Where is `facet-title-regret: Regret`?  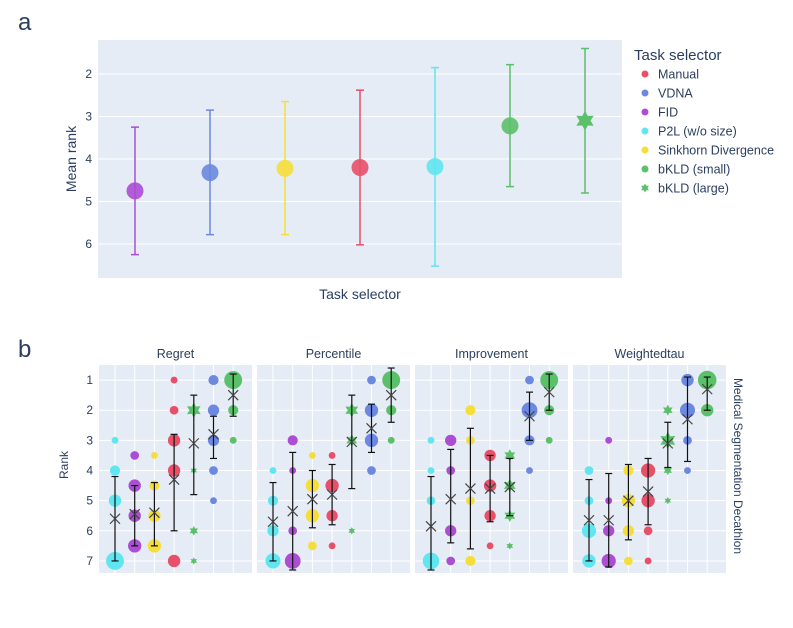
facet-title-regret: Regret is located at coordinates (176, 354).